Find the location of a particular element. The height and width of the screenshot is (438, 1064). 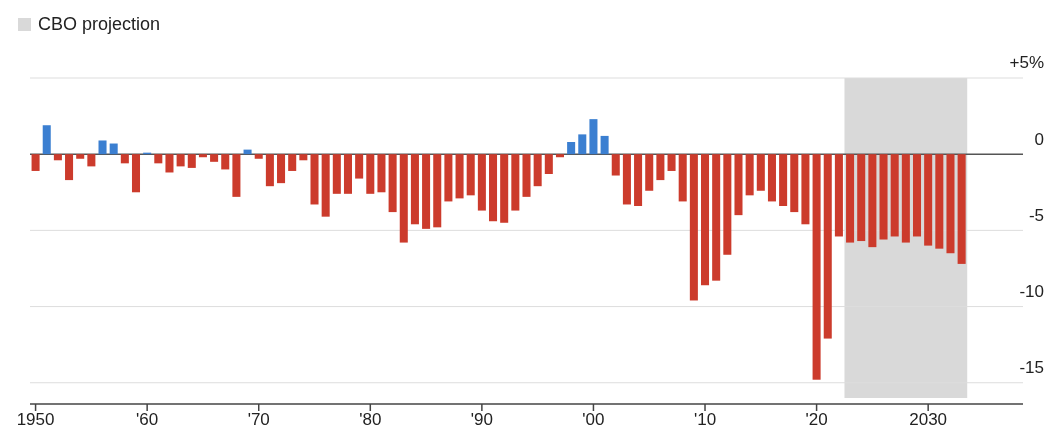

x-tick-label: '60 is located at coordinates (147, 419).